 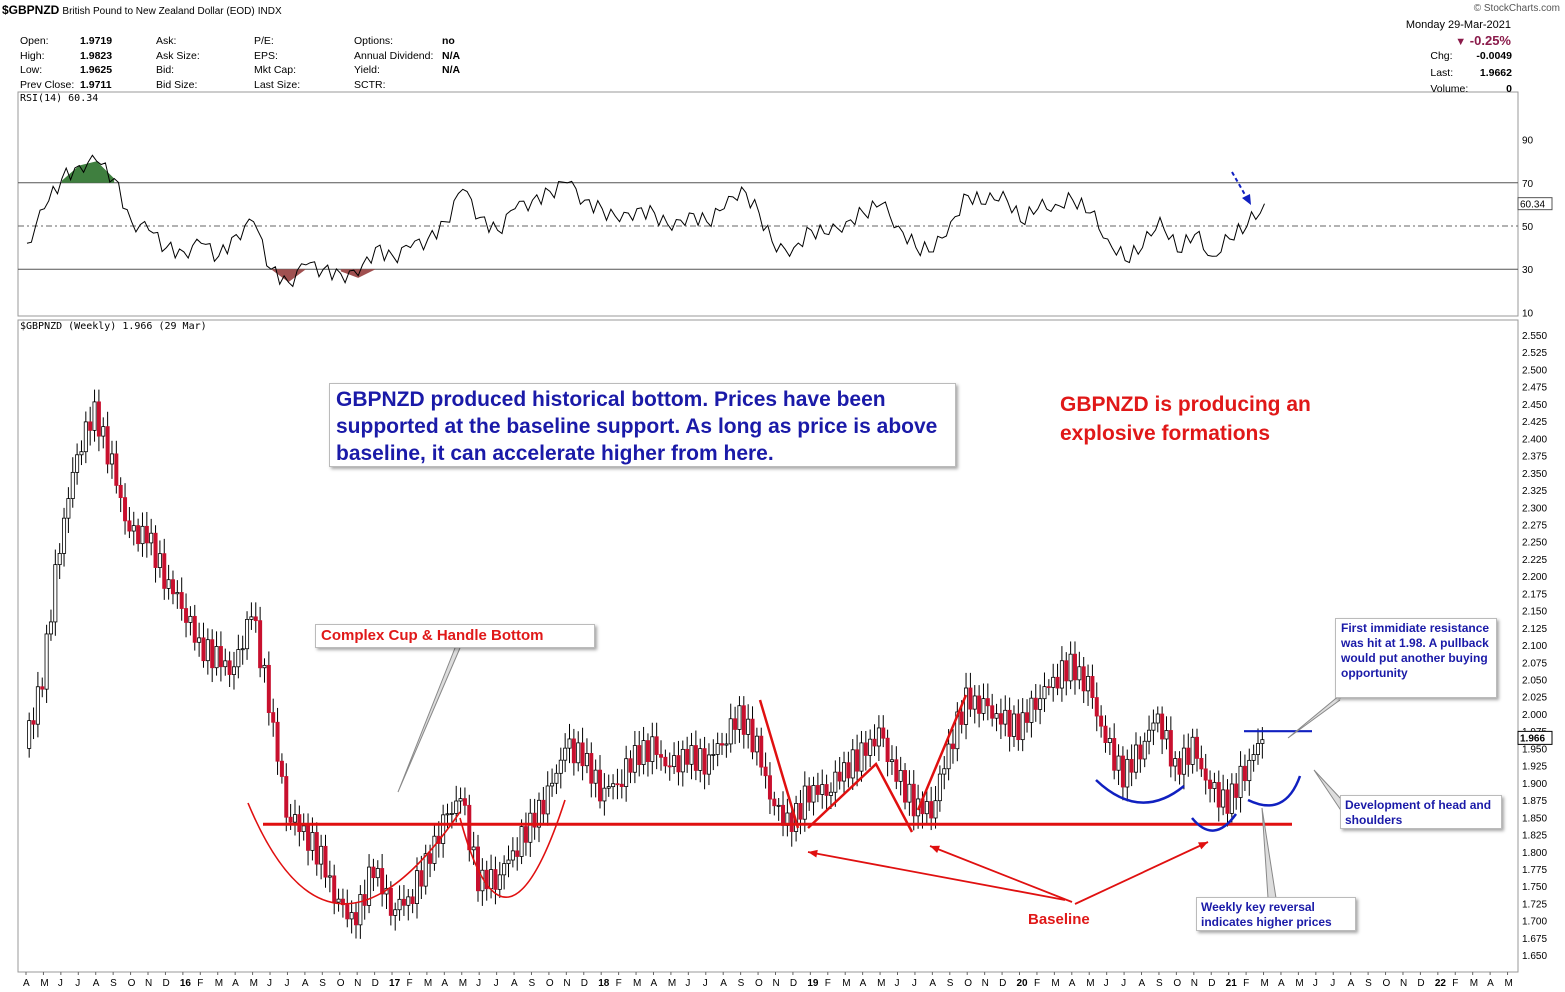 I want to click on stat-label: P/E:, so click(x=264, y=41).